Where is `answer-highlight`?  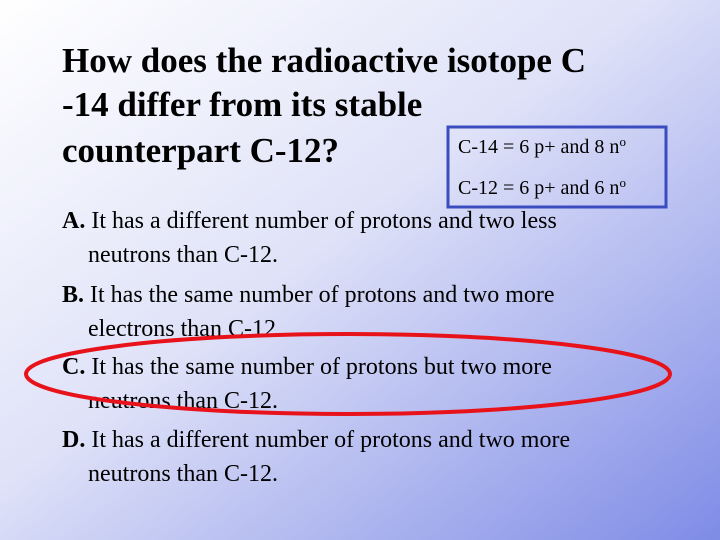
answer-highlight is located at coordinates (348, 374).